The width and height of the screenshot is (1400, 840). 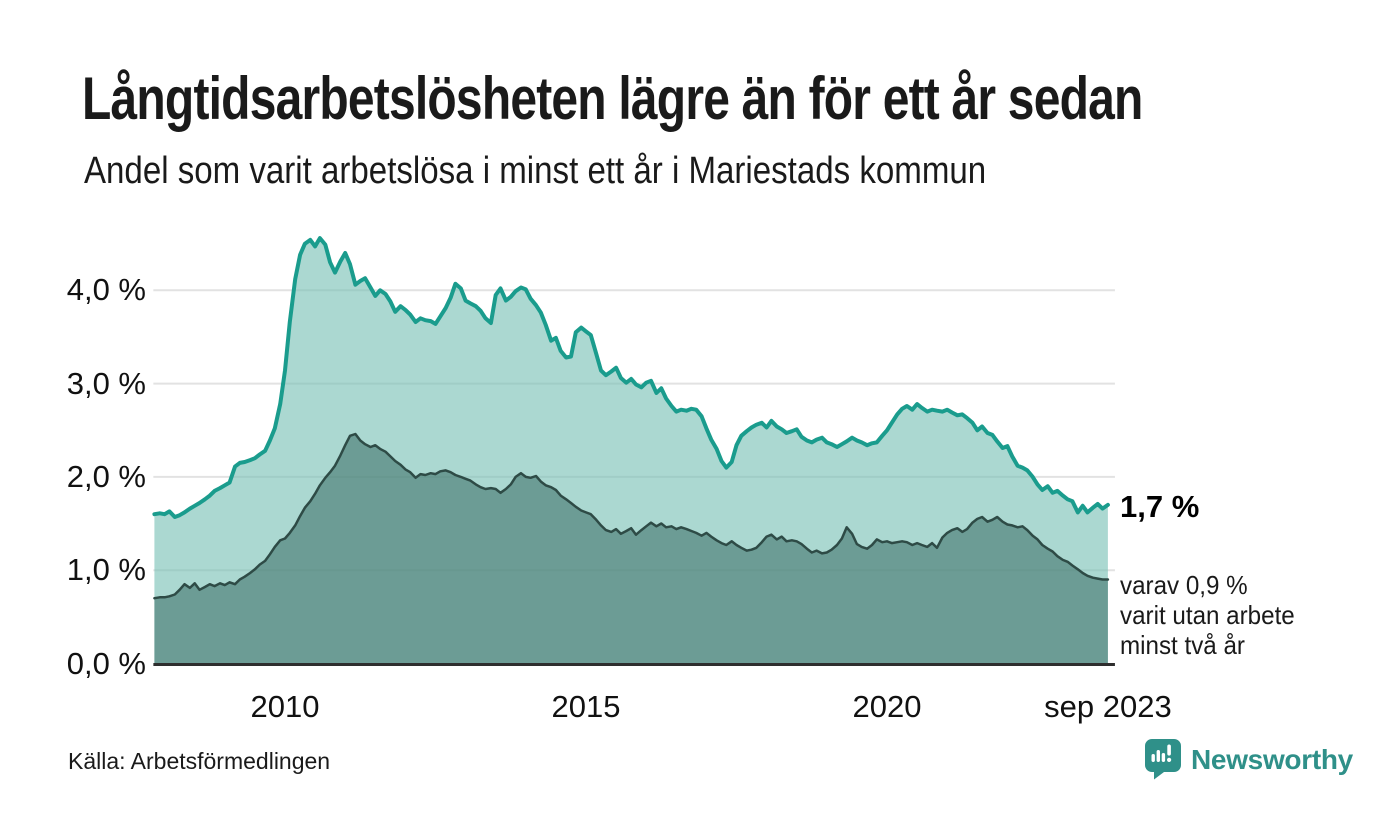 I want to click on exclamation-dot-icon, so click(x=1169, y=759).